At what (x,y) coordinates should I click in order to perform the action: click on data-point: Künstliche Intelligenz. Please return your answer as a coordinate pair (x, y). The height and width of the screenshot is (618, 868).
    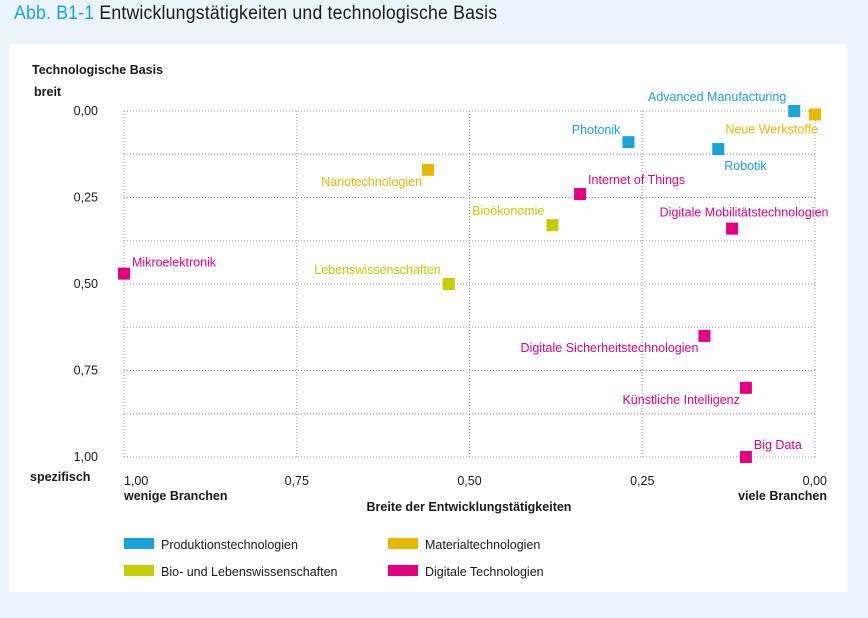
    Looking at the image, I should click on (687, 394).